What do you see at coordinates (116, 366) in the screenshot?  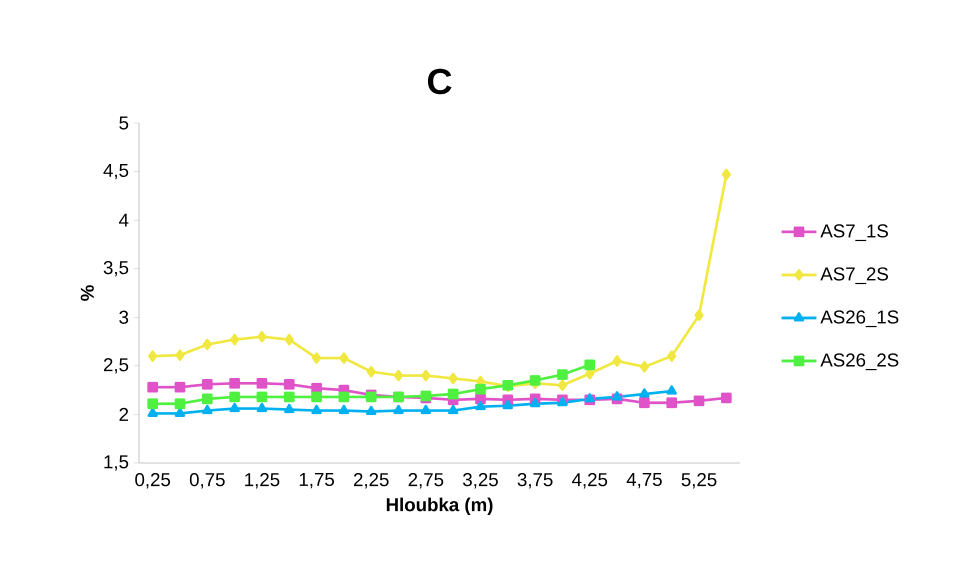 I see `y-tick-label: 2,5` at bounding box center [116, 366].